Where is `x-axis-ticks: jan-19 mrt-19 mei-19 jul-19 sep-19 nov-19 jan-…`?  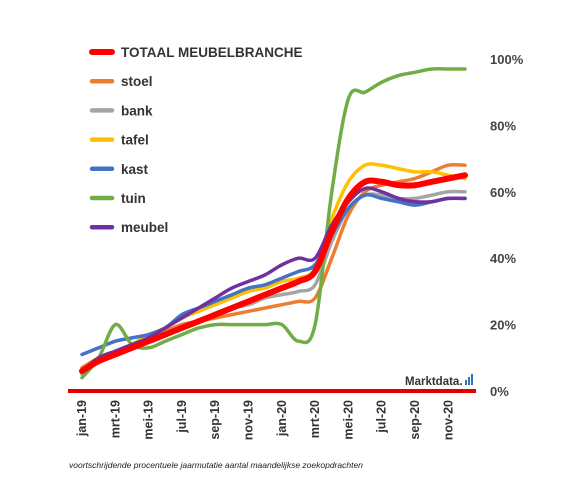
x-axis-ticks: jan-19 mrt-19 mei-19 jul-19 sep-19 nov-19 jan-… is located at coordinates (265, 420).